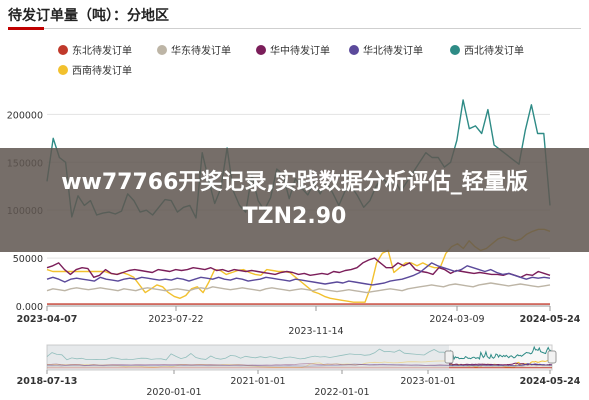 The height and width of the screenshot is (400, 589). Describe the element at coordinates (47, 319) in the screenshot. I see `x-tick-label: 2023-04-07` at that location.